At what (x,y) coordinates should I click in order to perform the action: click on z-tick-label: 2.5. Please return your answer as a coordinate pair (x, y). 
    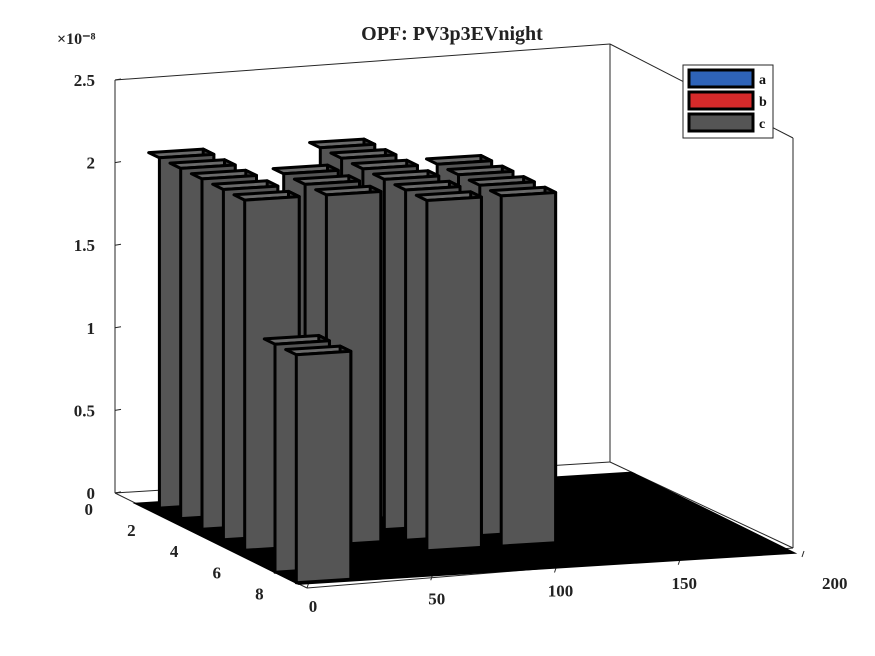
    Looking at the image, I should click on (84, 80).